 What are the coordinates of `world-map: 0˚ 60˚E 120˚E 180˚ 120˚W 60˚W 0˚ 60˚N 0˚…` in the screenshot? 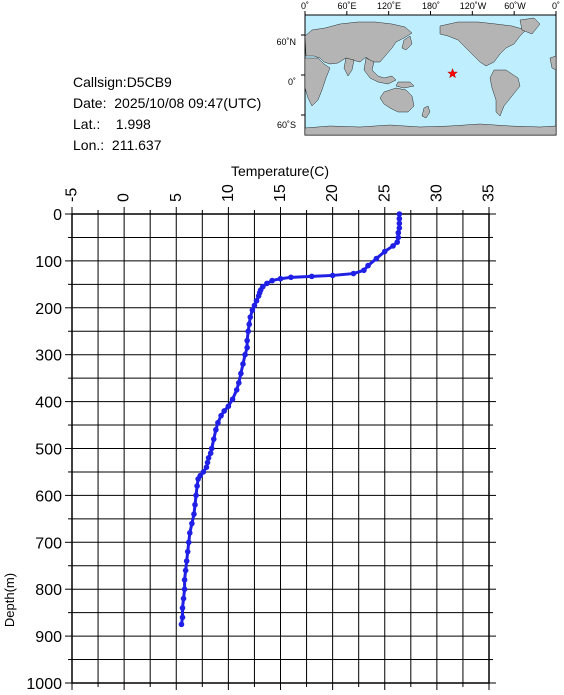 It's located at (418, 68).